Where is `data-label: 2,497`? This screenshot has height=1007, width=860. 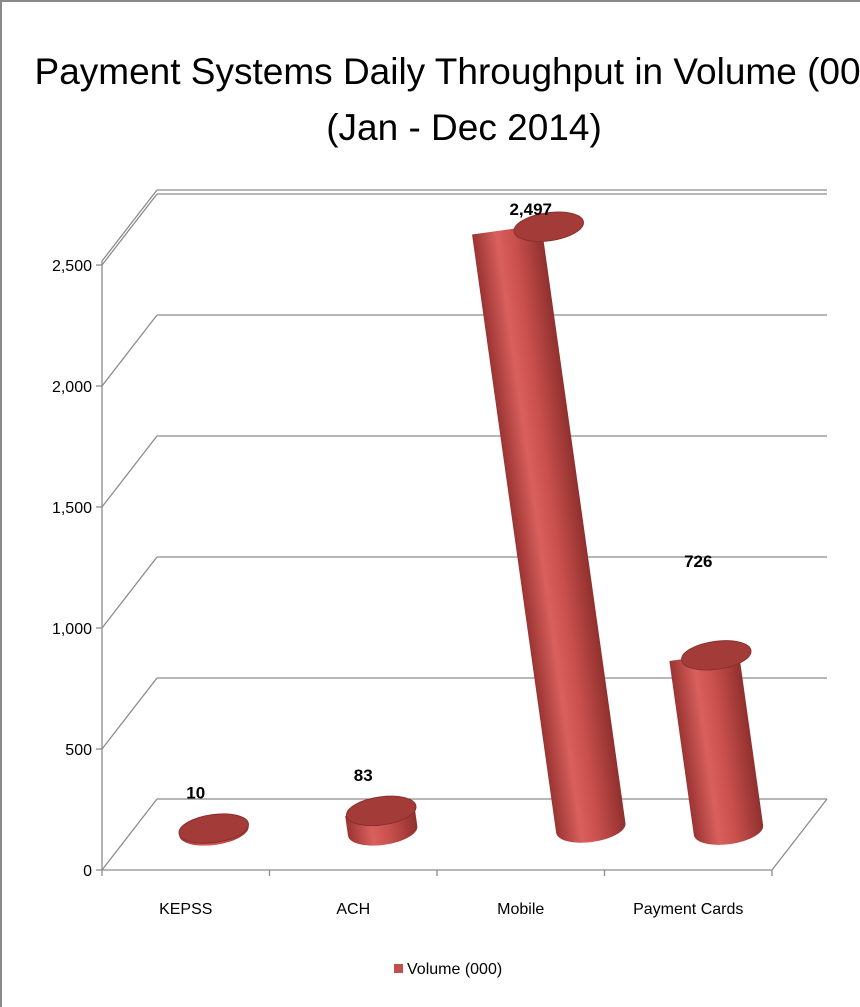
data-label: 2,497 is located at coordinates (530, 209).